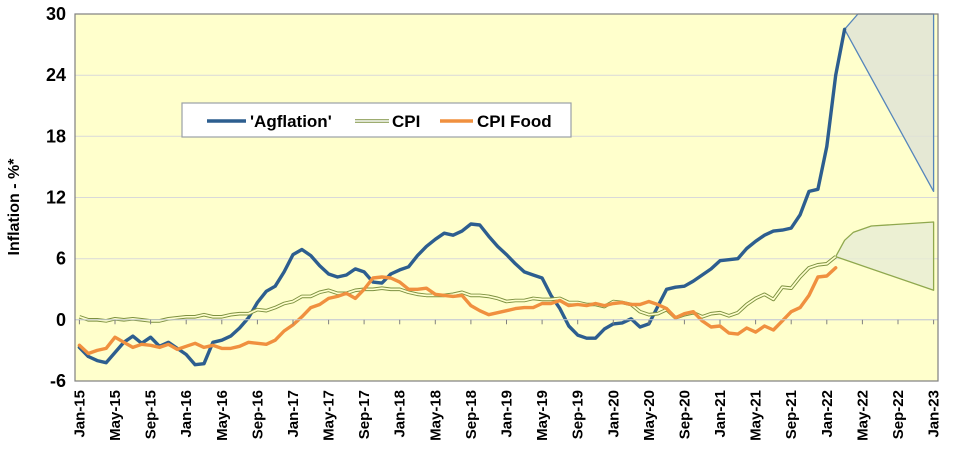 Image resolution: width=960 pixels, height=460 pixels. I want to click on y-tick-label: 18, so click(56, 136).